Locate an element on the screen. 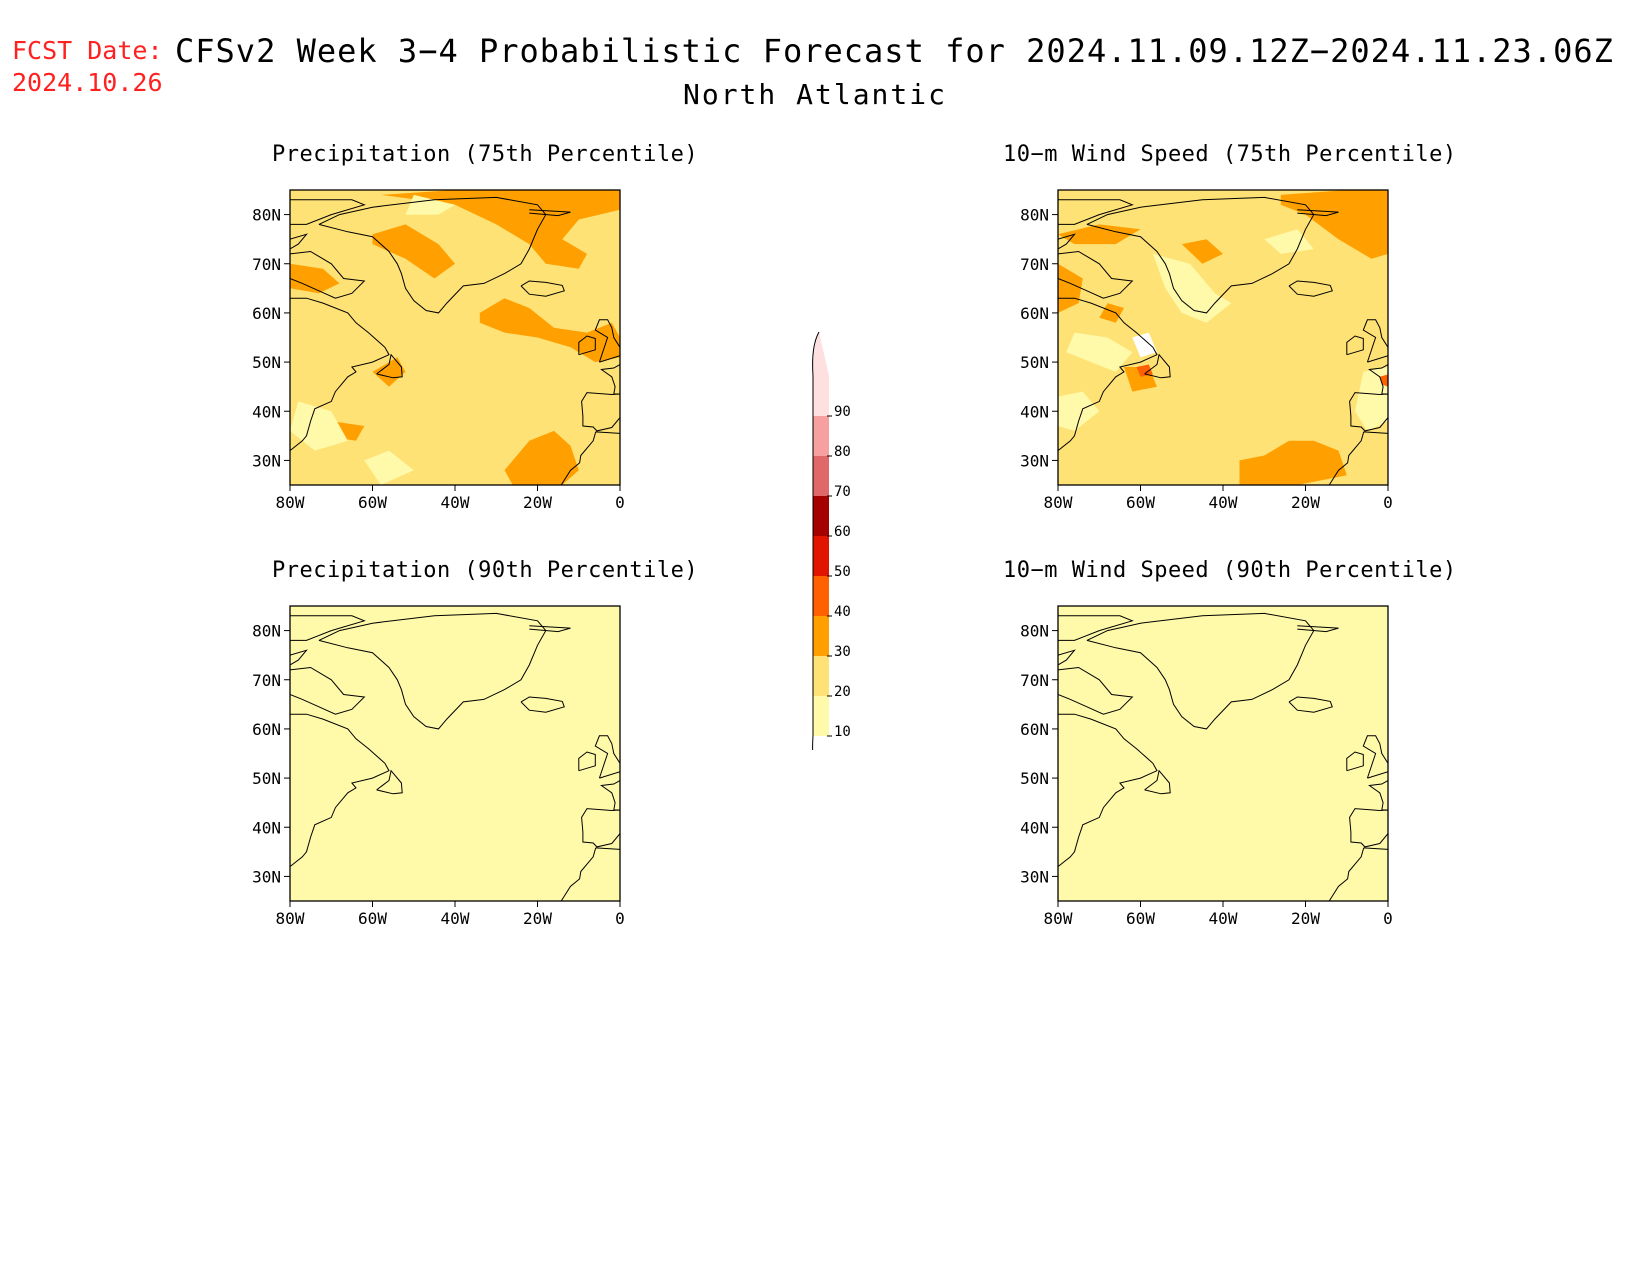 This screenshot has width=1650, height=1275. colorbar-label: 30 is located at coordinates (842, 652).